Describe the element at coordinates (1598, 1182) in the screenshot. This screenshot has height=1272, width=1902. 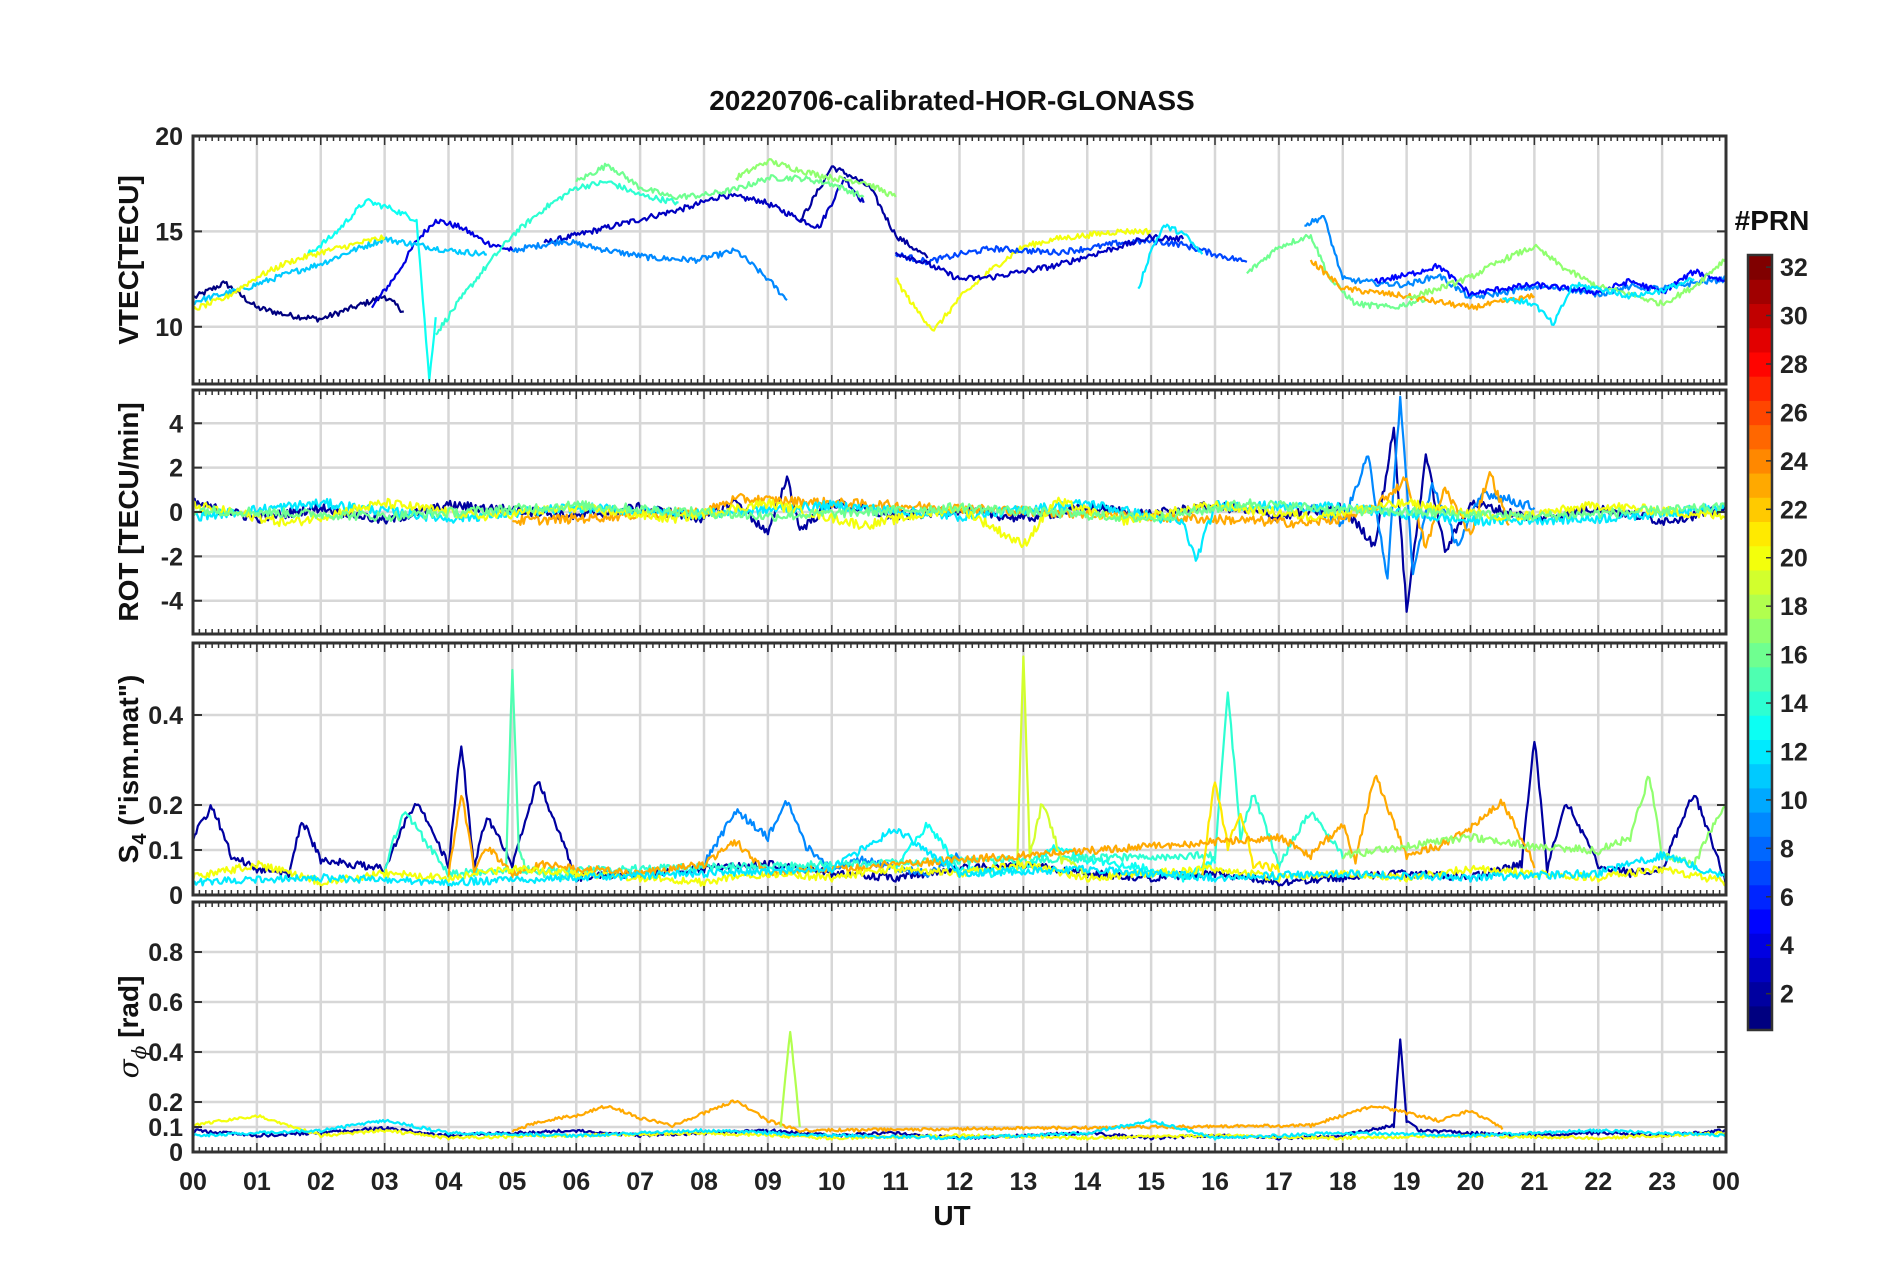
I see `x-tick-label: 22` at that location.